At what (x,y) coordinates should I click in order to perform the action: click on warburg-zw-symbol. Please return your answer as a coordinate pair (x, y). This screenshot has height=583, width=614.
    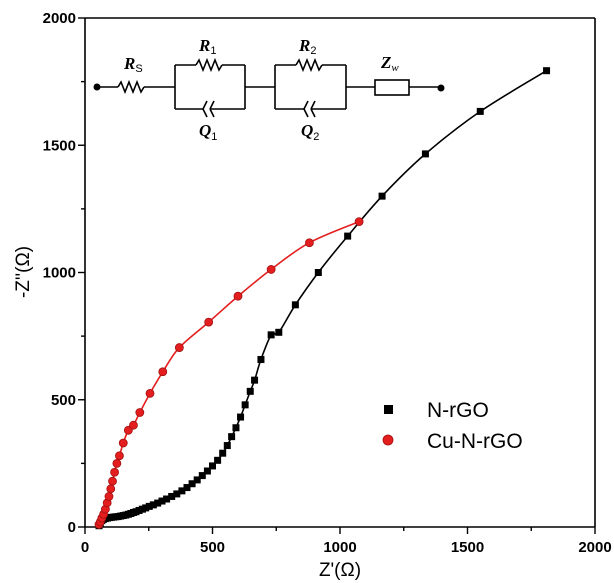
    Looking at the image, I should click on (392, 87).